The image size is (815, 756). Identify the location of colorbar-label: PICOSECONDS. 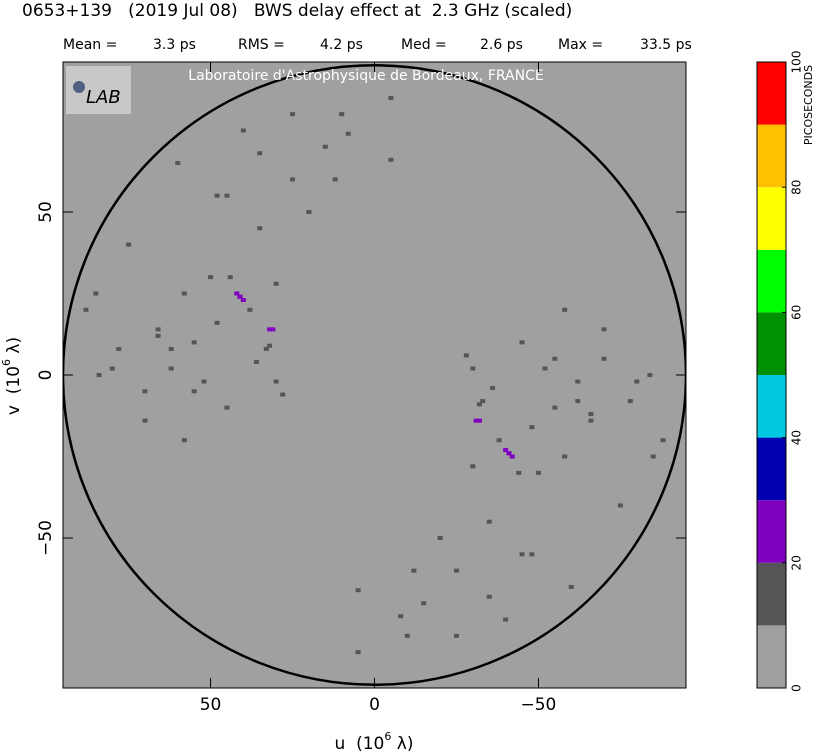
(808, 105).